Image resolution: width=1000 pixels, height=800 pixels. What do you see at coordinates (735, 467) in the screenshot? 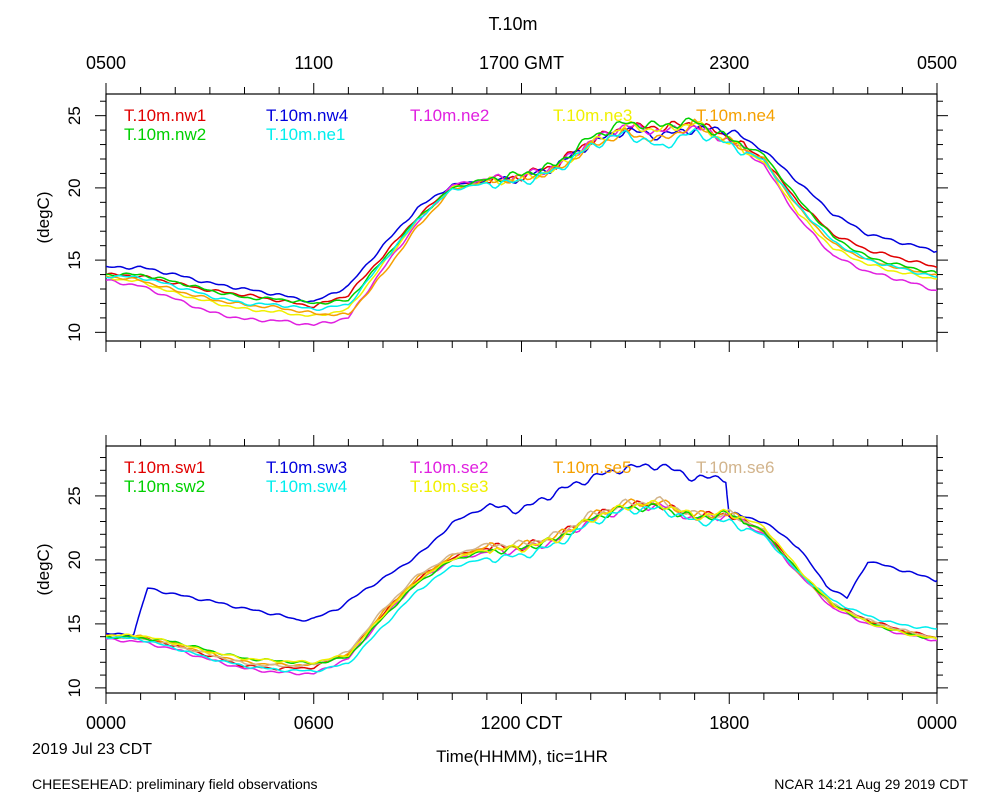
I see `legend-T-10m-se6: T.10m.se6` at bounding box center [735, 467].